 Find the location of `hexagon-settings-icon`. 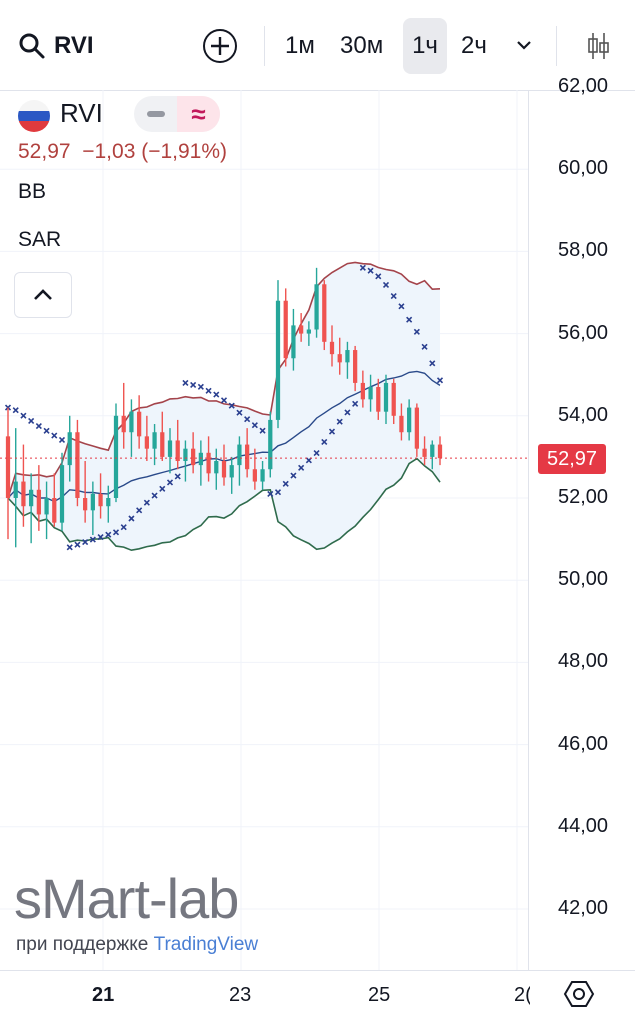

hexagon-settings-icon is located at coordinates (579, 994).